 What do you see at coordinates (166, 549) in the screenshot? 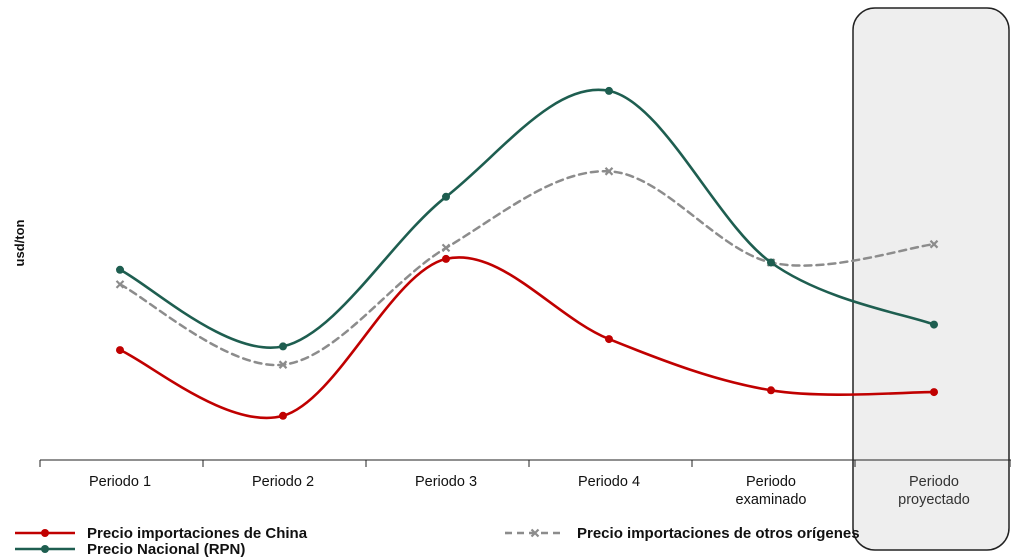
I see `legend-label: Precio Nacional (RPN)` at bounding box center [166, 549].